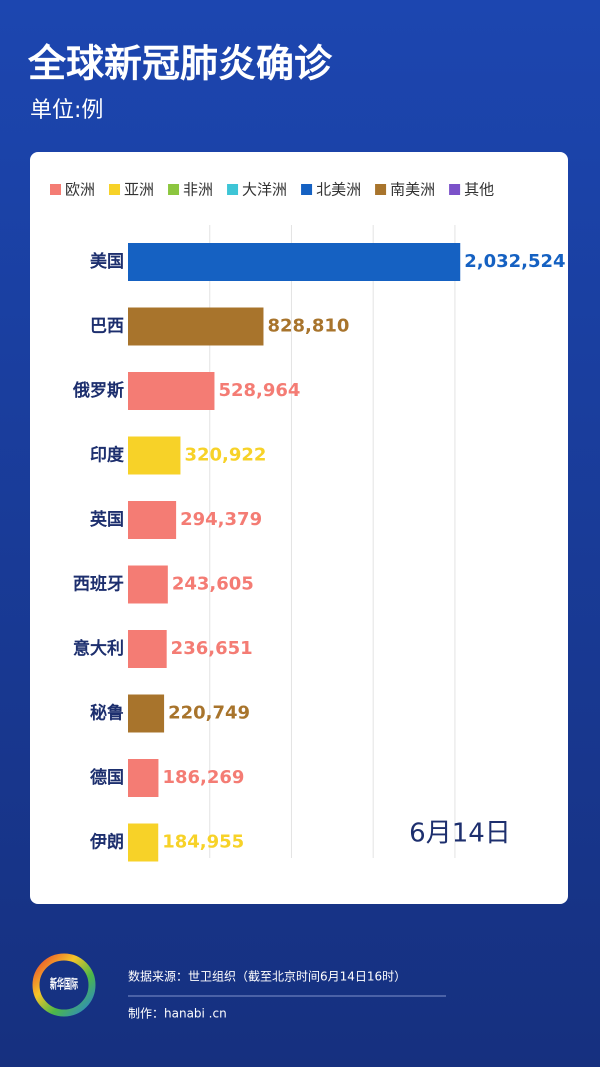 This screenshot has height=1067, width=600. Describe the element at coordinates (177, 1014) in the screenshot. I see `credit: 制作：hanabi .cn` at that location.